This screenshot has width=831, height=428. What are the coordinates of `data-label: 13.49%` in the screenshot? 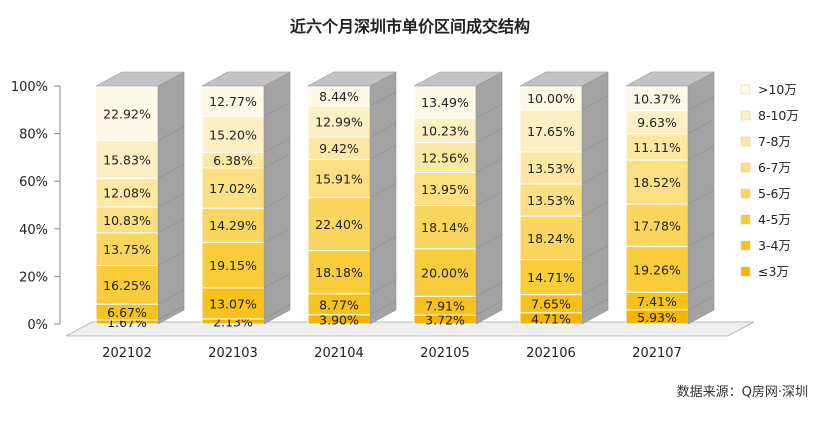 It's located at (445, 102).